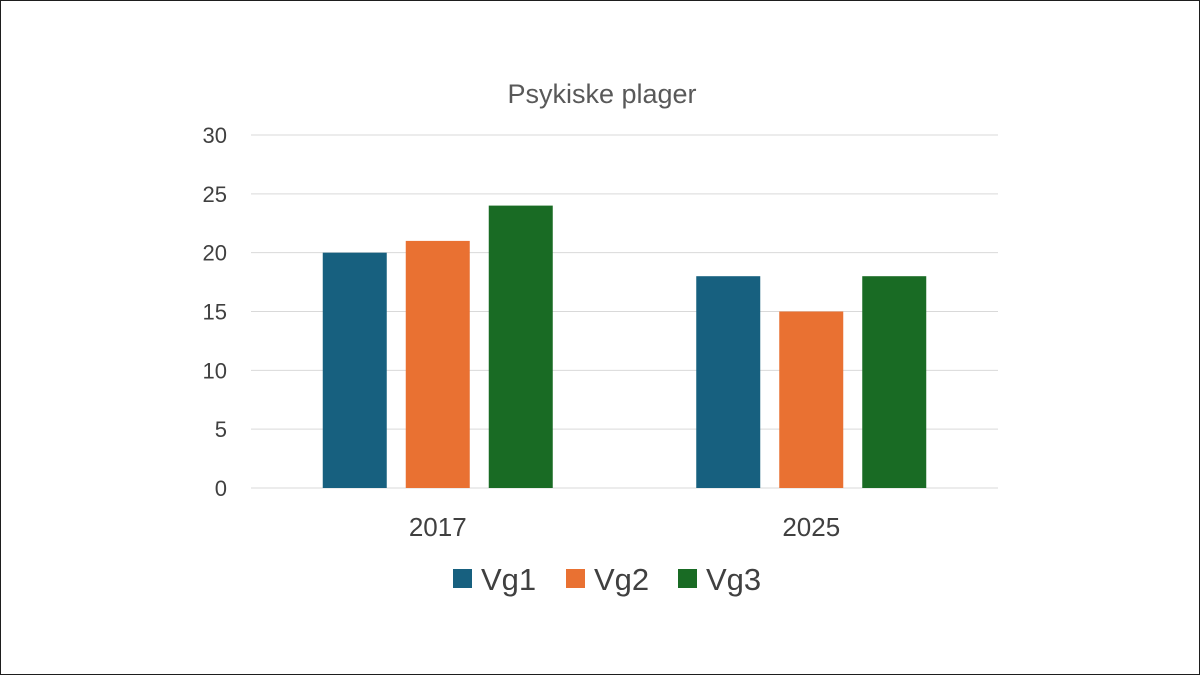 This screenshot has width=1200, height=675. I want to click on x-axis-tick-labels: 2017 2025, so click(624, 527).